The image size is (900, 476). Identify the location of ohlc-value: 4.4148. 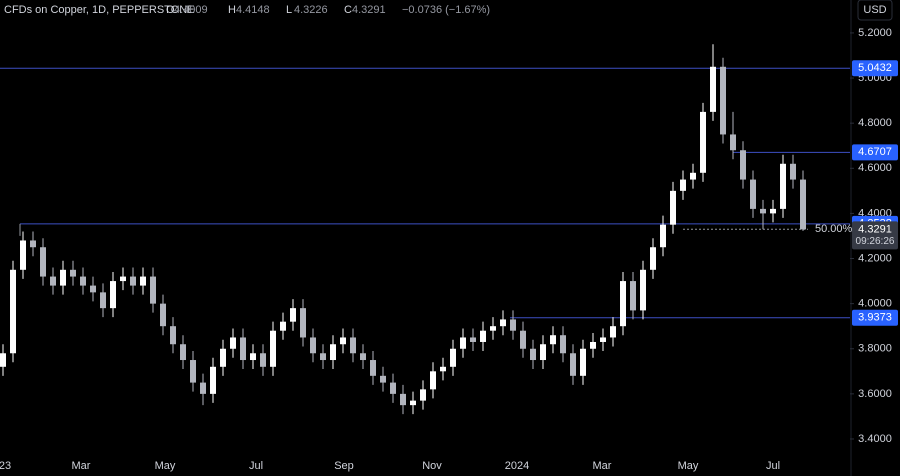
(253, 10).